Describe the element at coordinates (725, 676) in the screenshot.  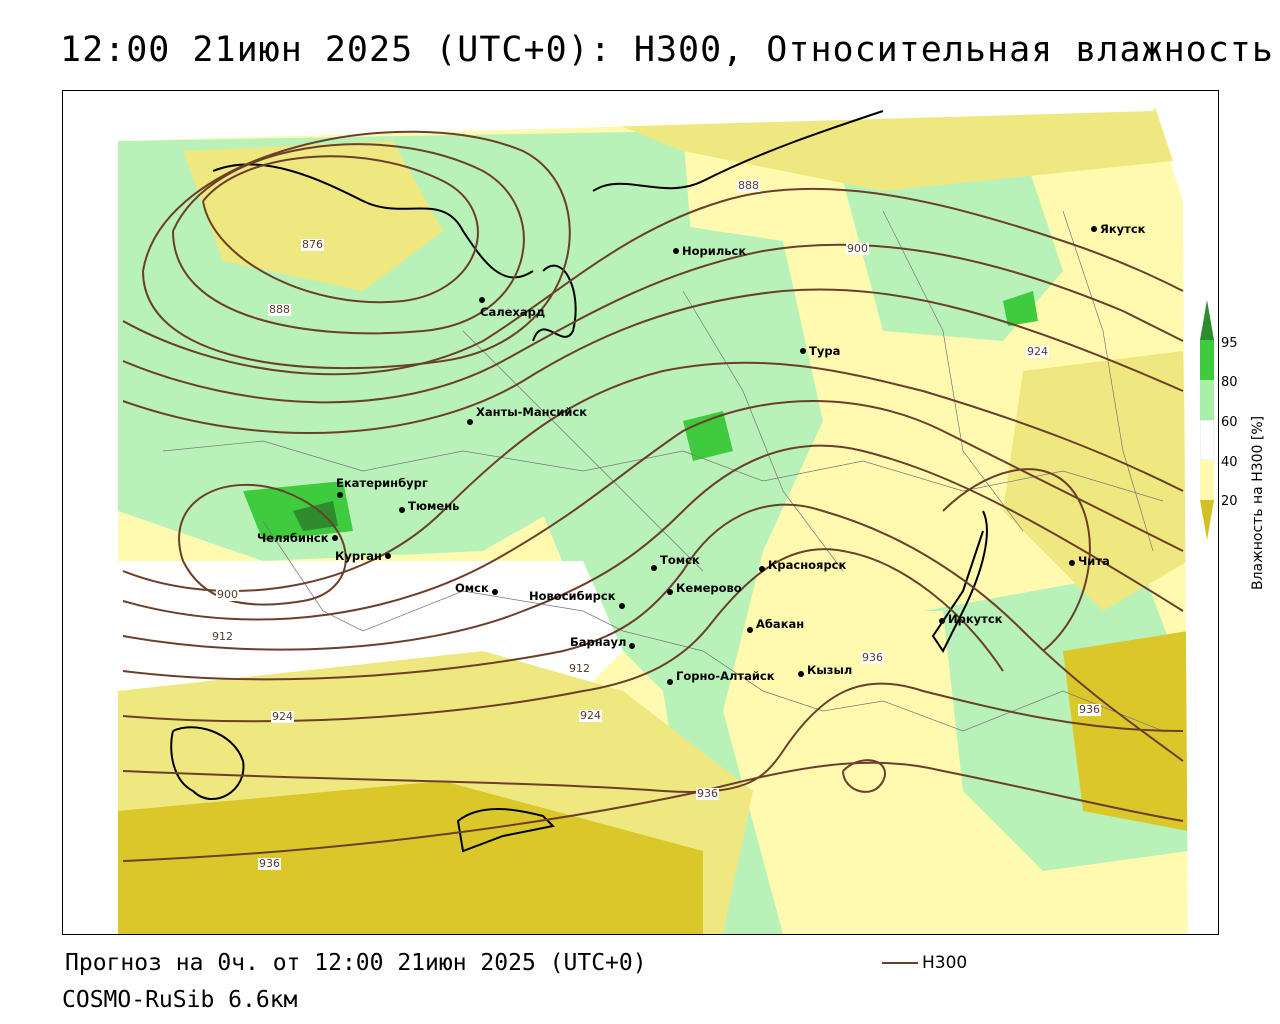
I see `city-label: Горно-Алтайск` at that location.